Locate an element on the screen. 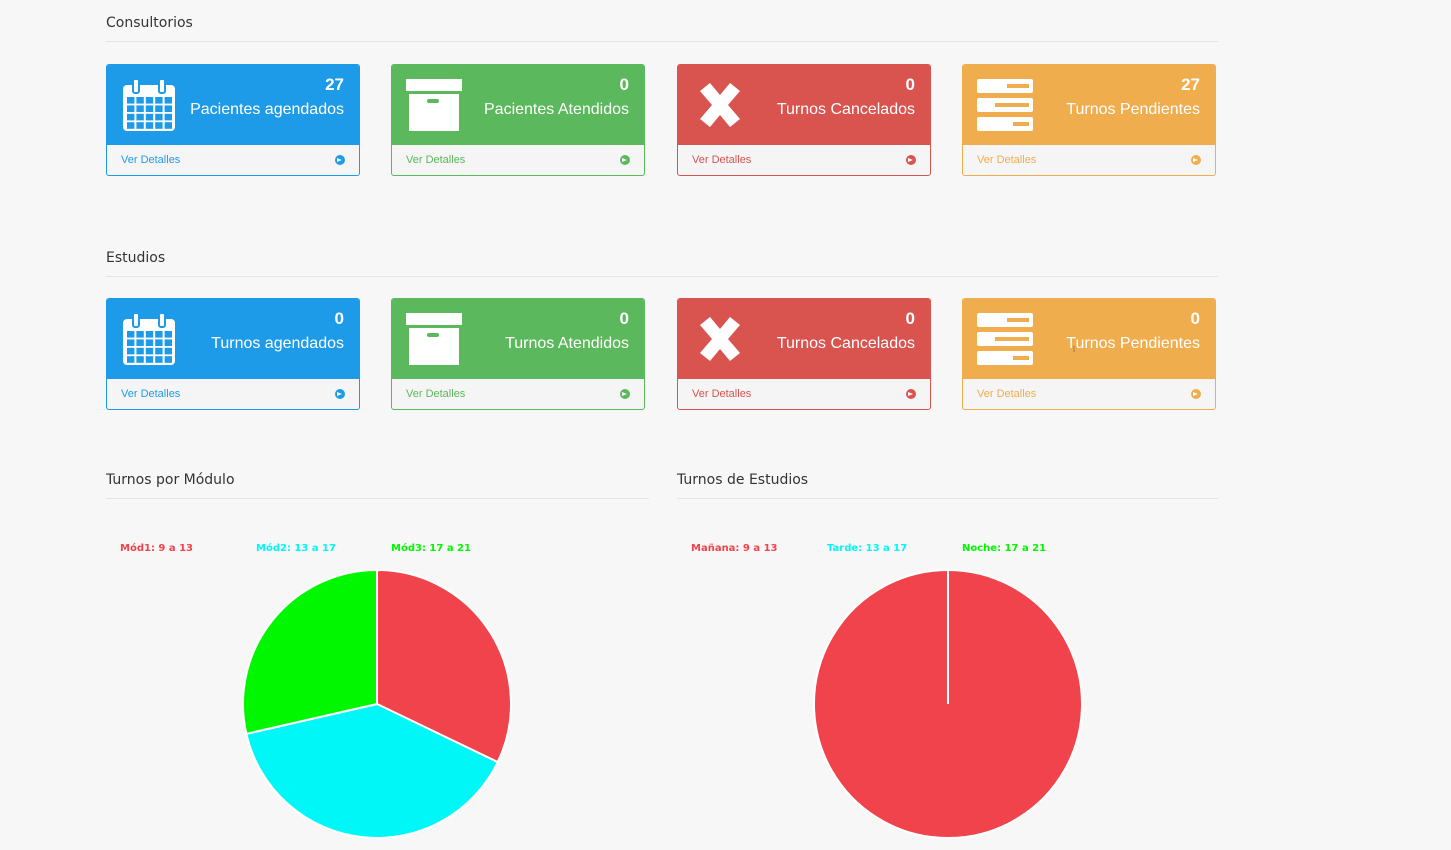 The image size is (1451, 850). stat-label: Turnos Atendidos is located at coordinates (567, 343).